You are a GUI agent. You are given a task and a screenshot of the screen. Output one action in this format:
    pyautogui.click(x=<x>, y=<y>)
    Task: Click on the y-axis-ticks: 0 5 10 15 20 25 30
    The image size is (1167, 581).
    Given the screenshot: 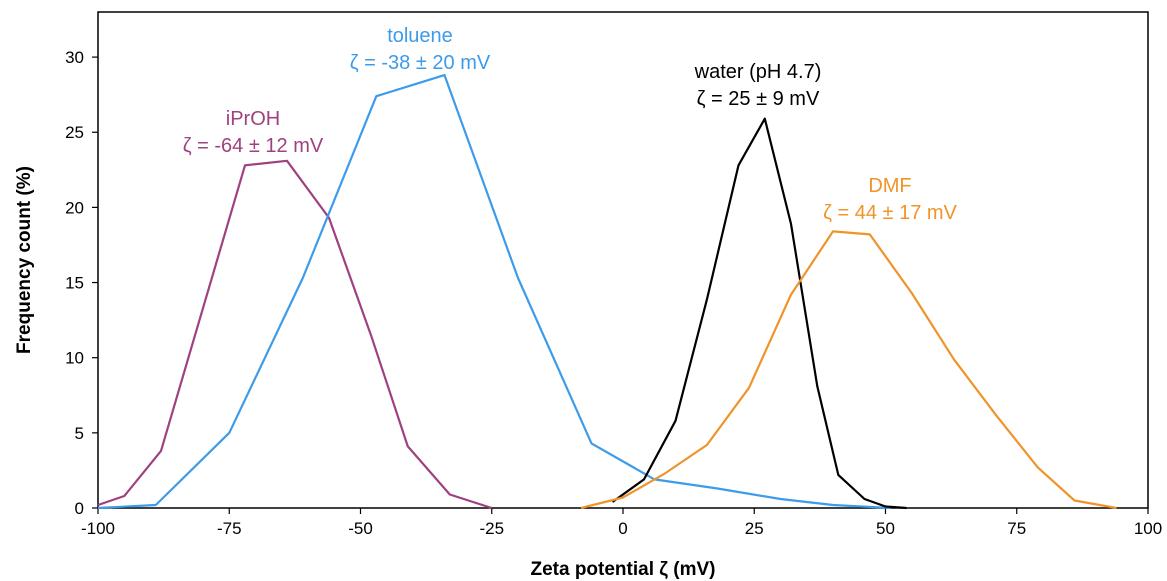 What is the action you would take?
    pyautogui.click(x=81, y=283)
    